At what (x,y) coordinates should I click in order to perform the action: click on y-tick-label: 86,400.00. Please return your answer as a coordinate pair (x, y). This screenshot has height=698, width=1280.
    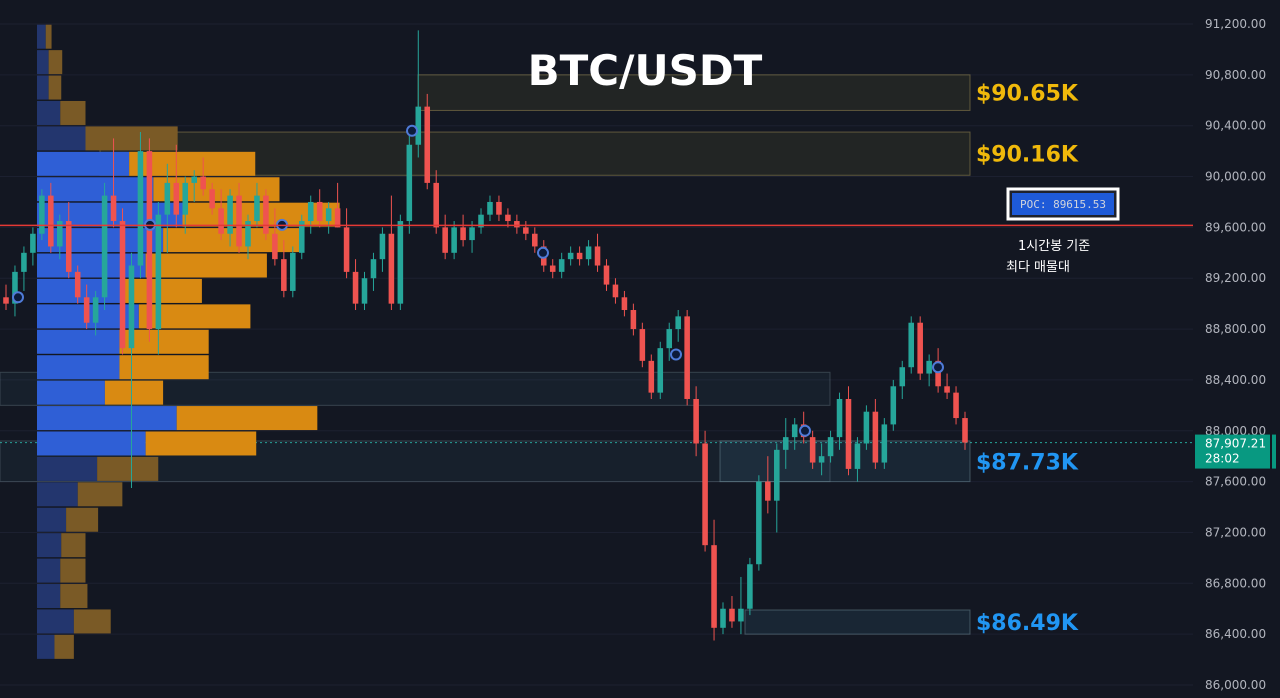
    Looking at the image, I should click on (1235, 634).